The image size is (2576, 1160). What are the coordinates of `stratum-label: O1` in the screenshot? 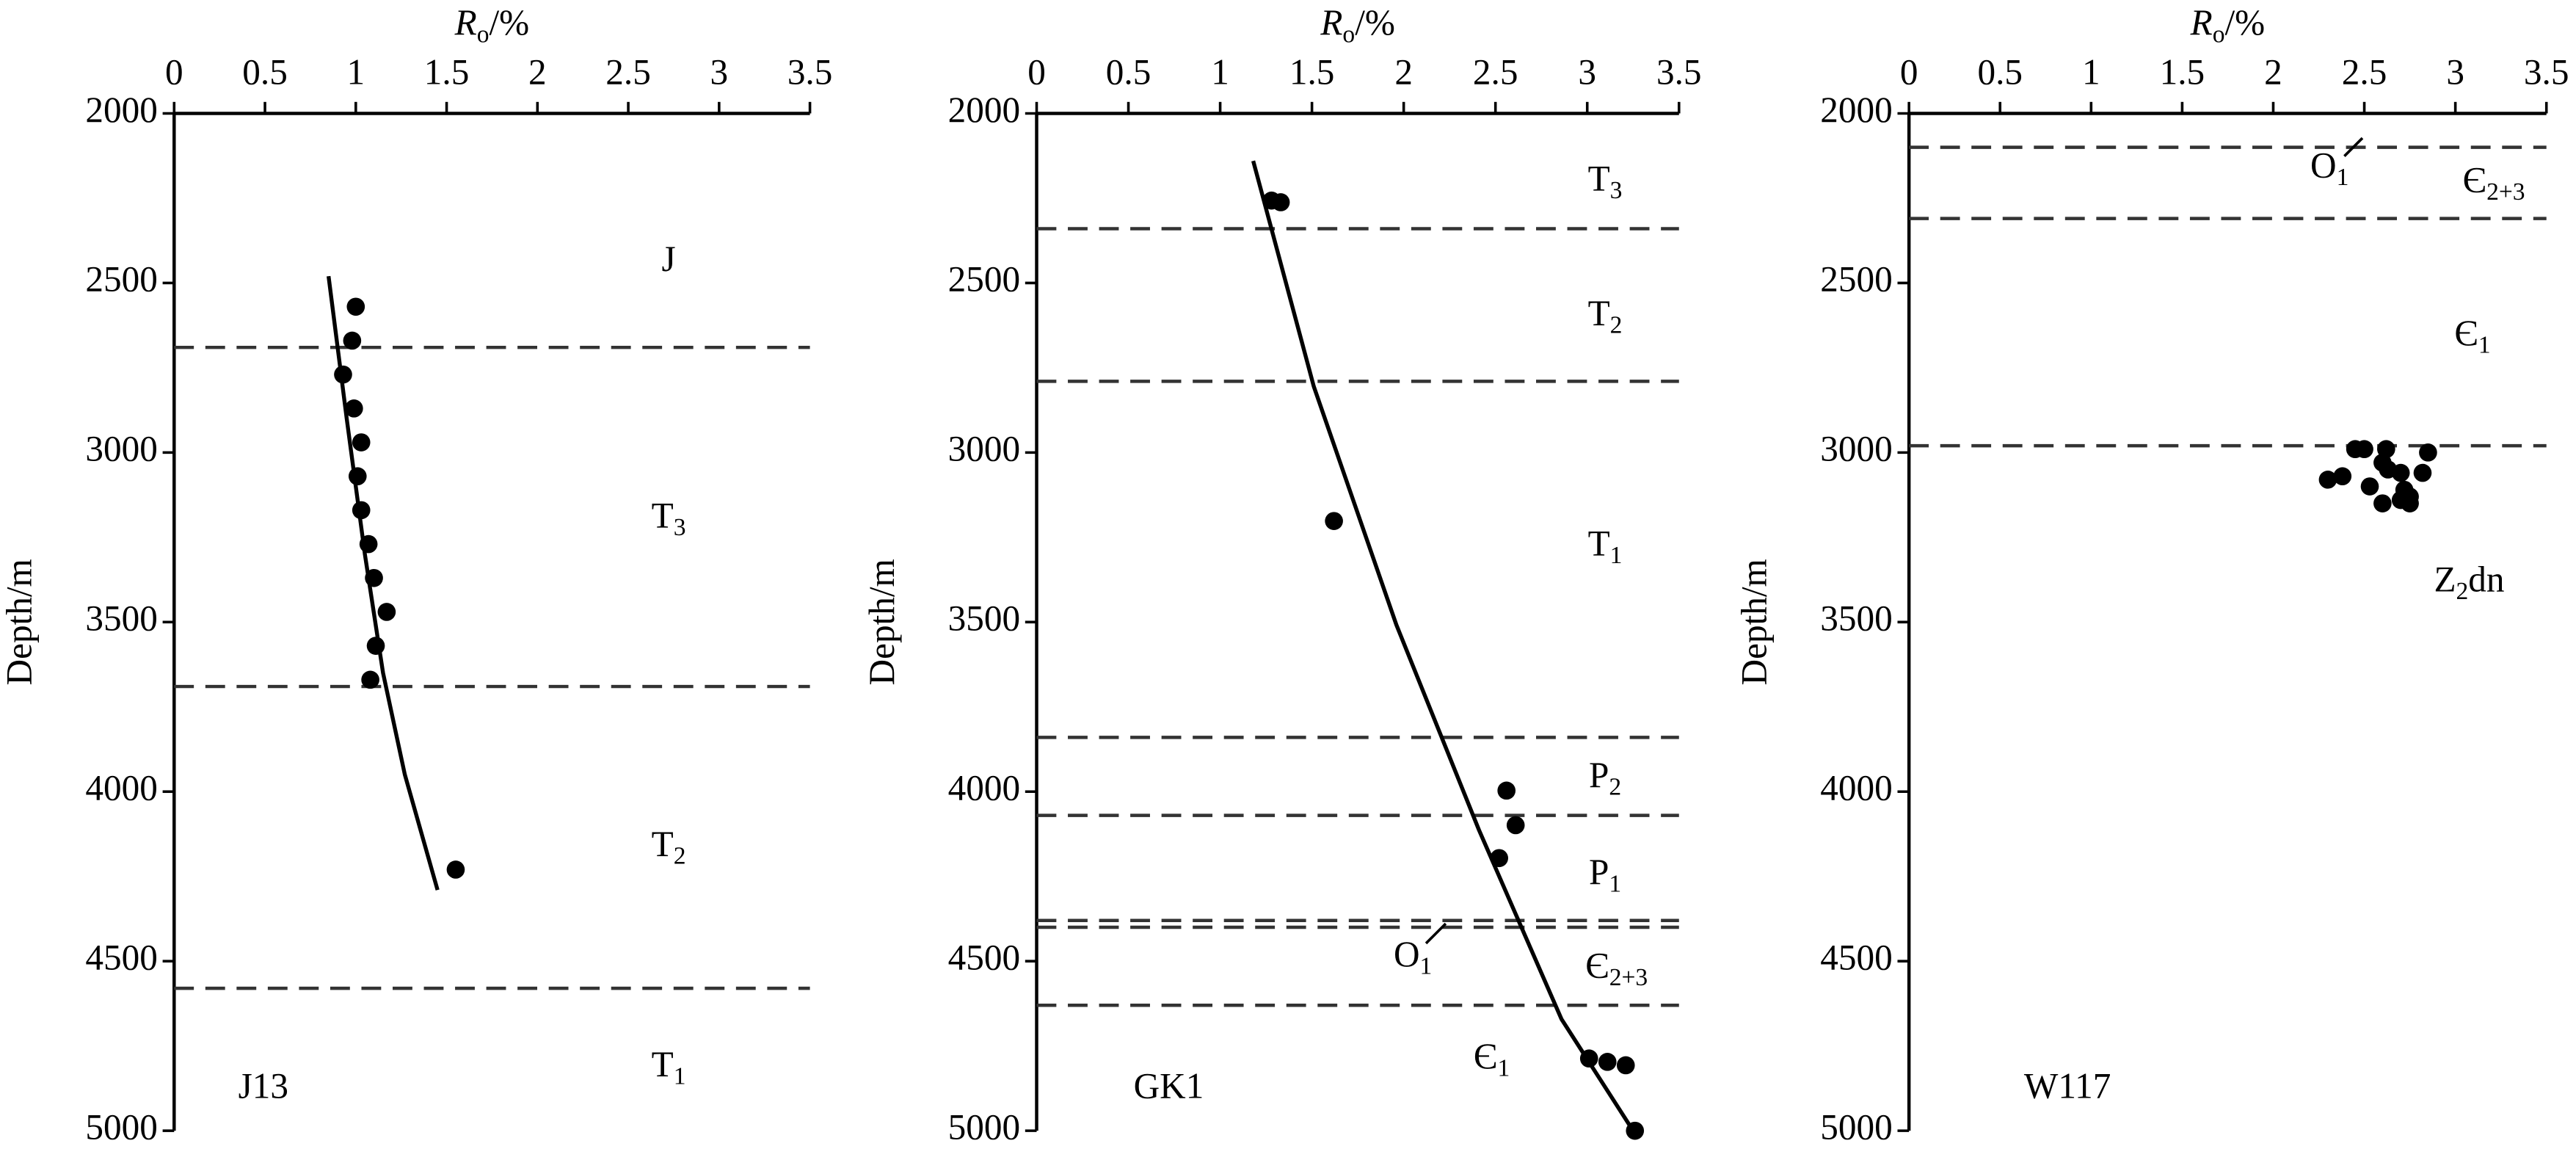 It's located at (1413, 956).